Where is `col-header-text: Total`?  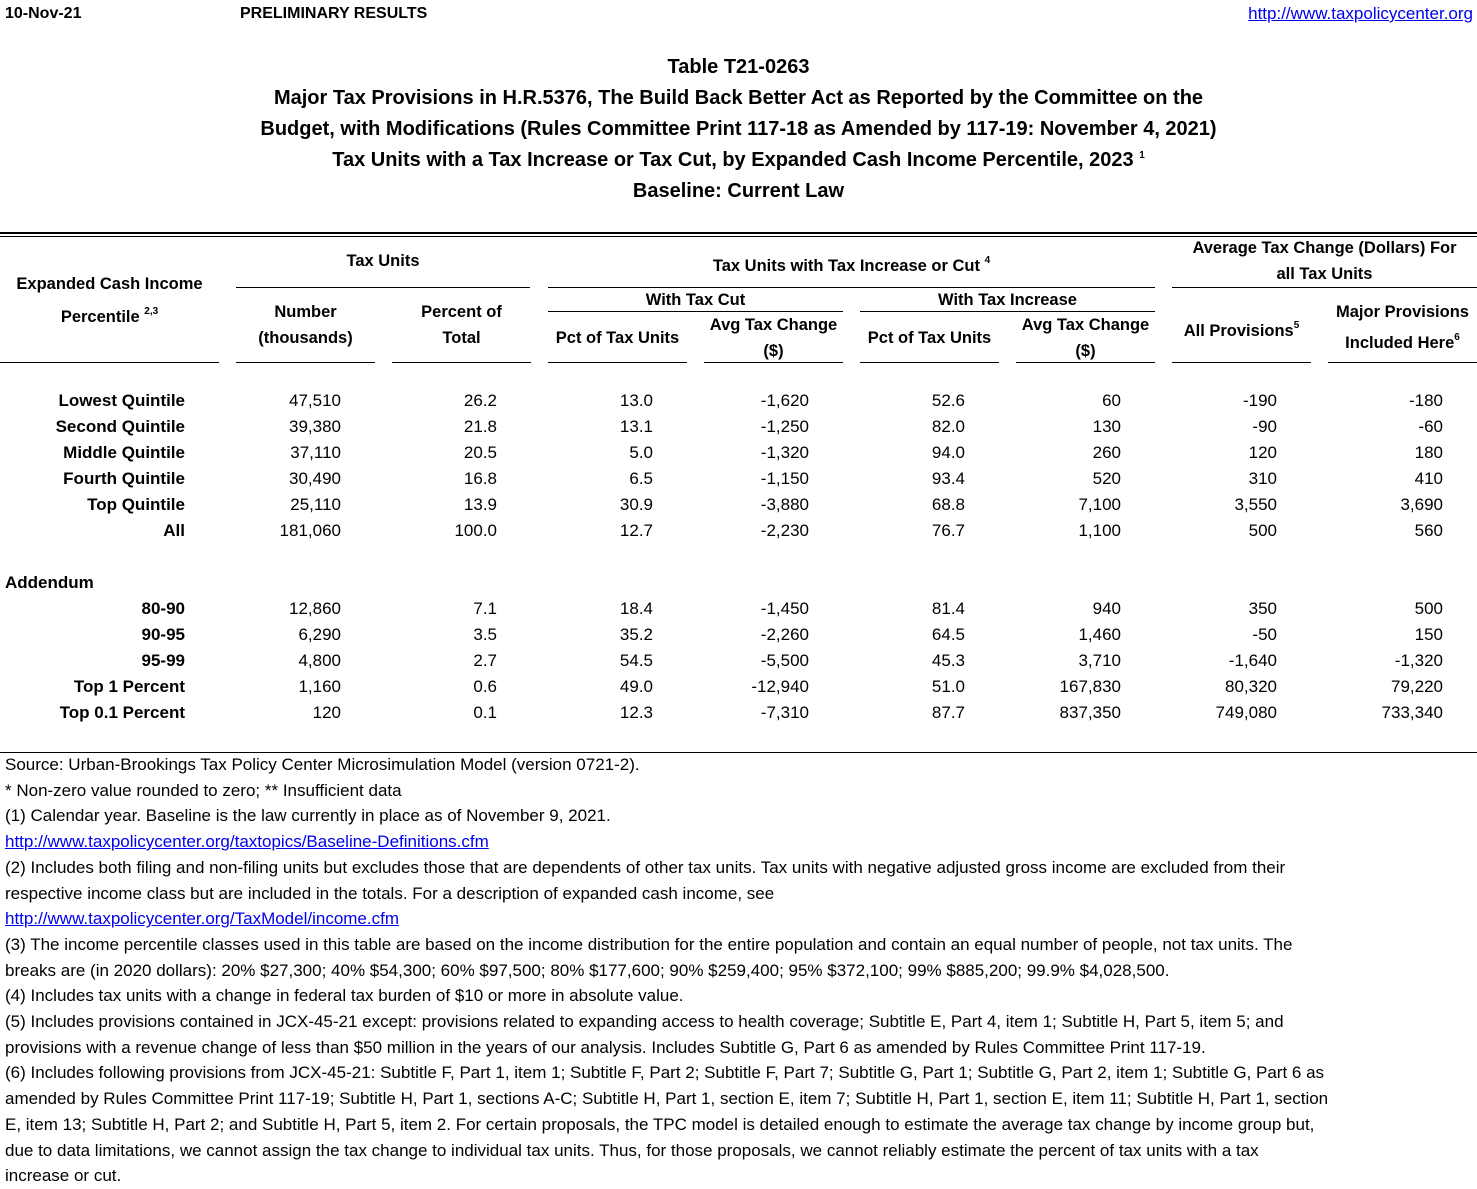
col-header-text: Total is located at coordinates (461, 338).